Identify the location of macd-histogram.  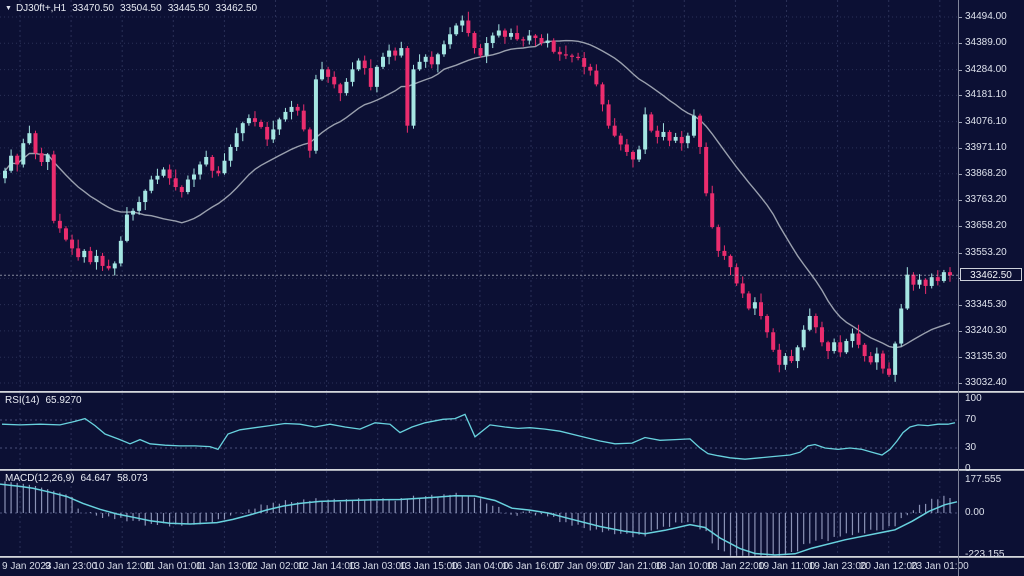
(477, 518).